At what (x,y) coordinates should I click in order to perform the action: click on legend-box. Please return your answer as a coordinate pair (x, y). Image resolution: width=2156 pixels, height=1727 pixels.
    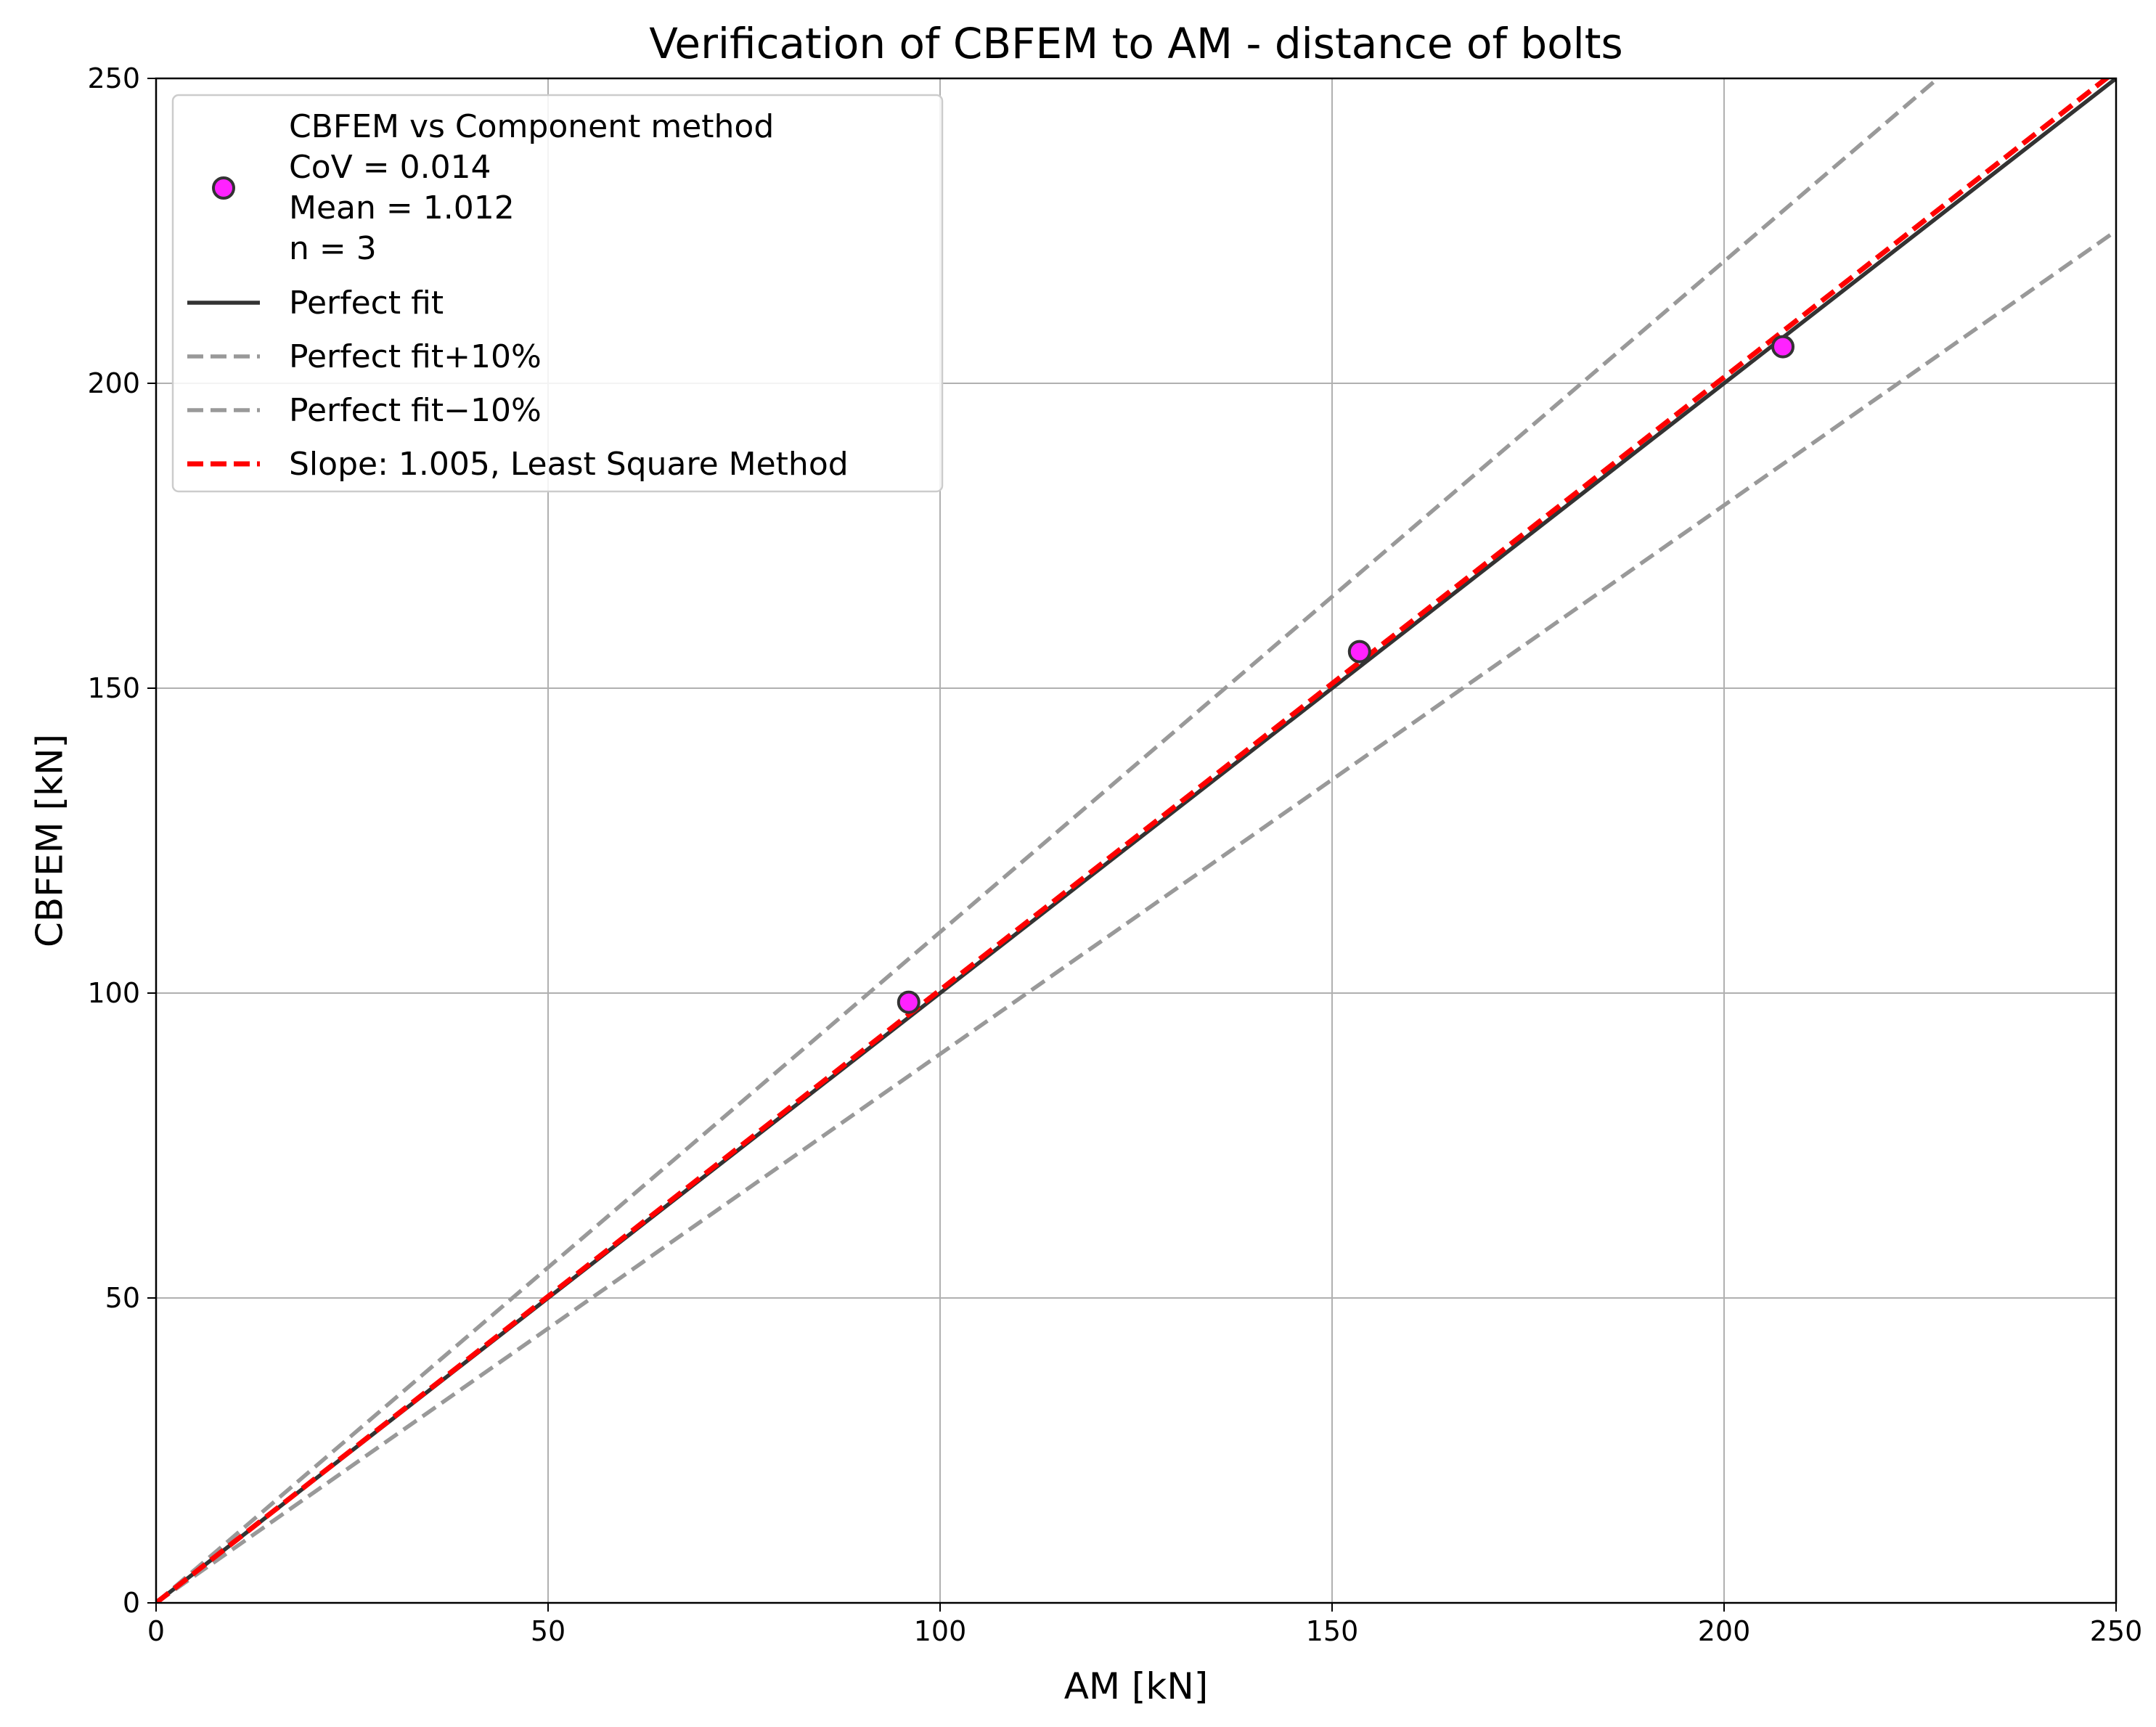
    Looking at the image, I should click on (558, 293).